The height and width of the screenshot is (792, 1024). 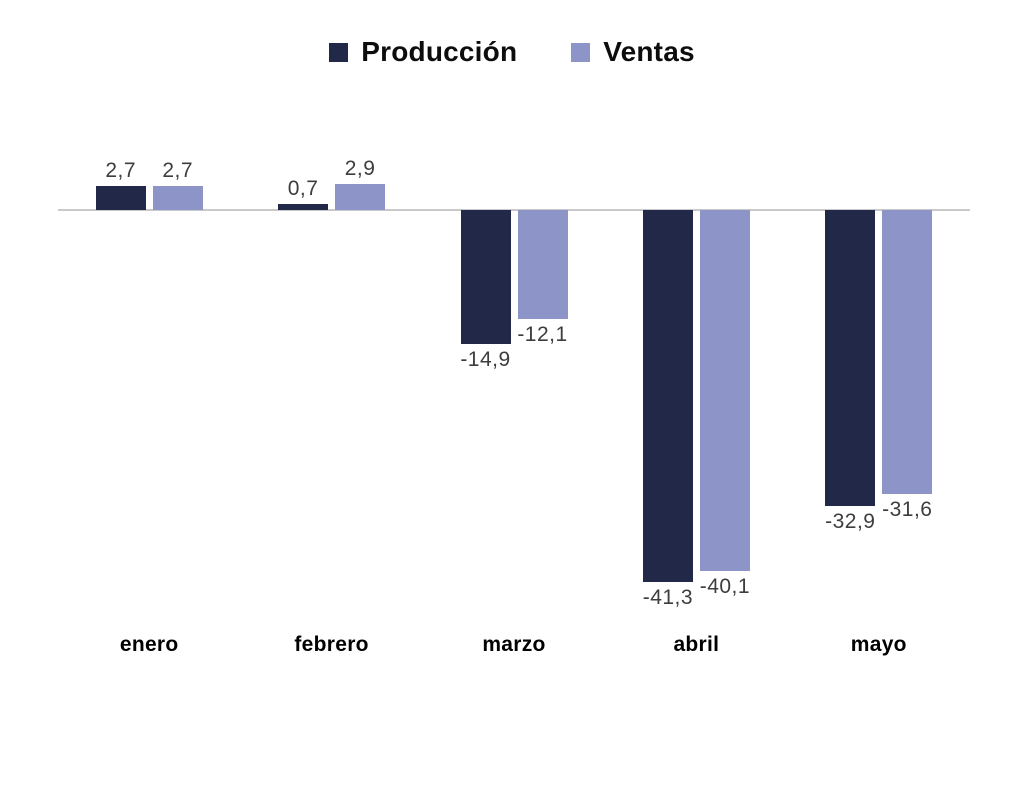 I want to click on legend-label-produccion: Producción, so click(x=439, y=51).